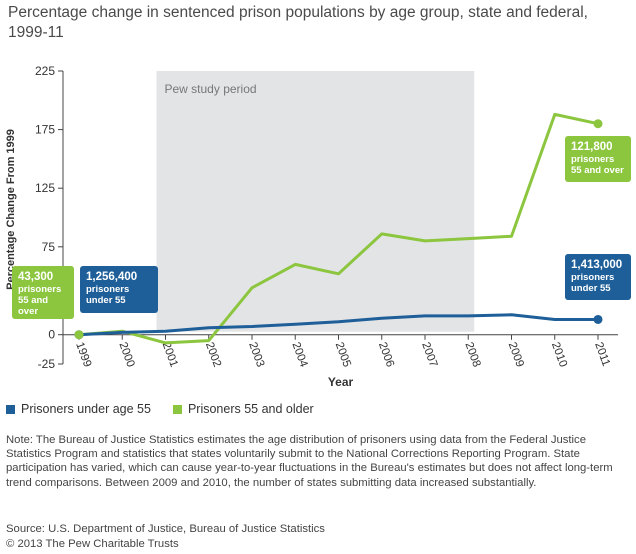 This screenshot has width=636, height=554. I want to click on callout-end-under-55-text: prisoners under 55, so click(593, 283).